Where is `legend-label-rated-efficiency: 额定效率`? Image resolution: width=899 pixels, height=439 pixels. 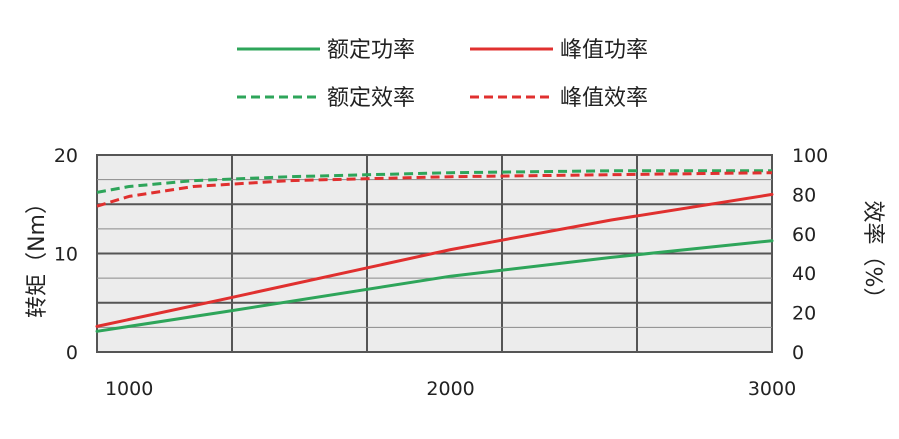 legend-label-rated-efficiency: 额定效率 is located at coordinates (371, 98).